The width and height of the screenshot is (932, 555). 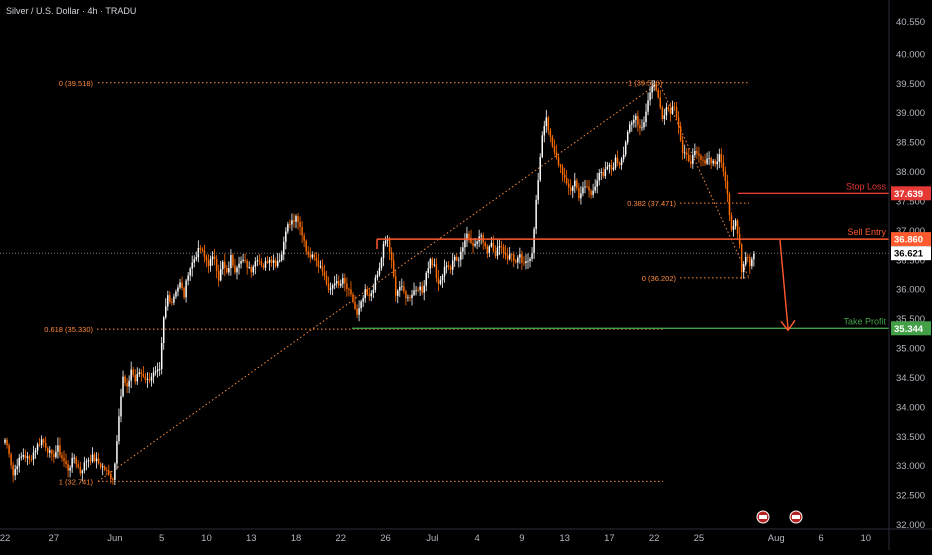 I want to click on last-price-badge-text: 36.621, so click(x=909, y=254).